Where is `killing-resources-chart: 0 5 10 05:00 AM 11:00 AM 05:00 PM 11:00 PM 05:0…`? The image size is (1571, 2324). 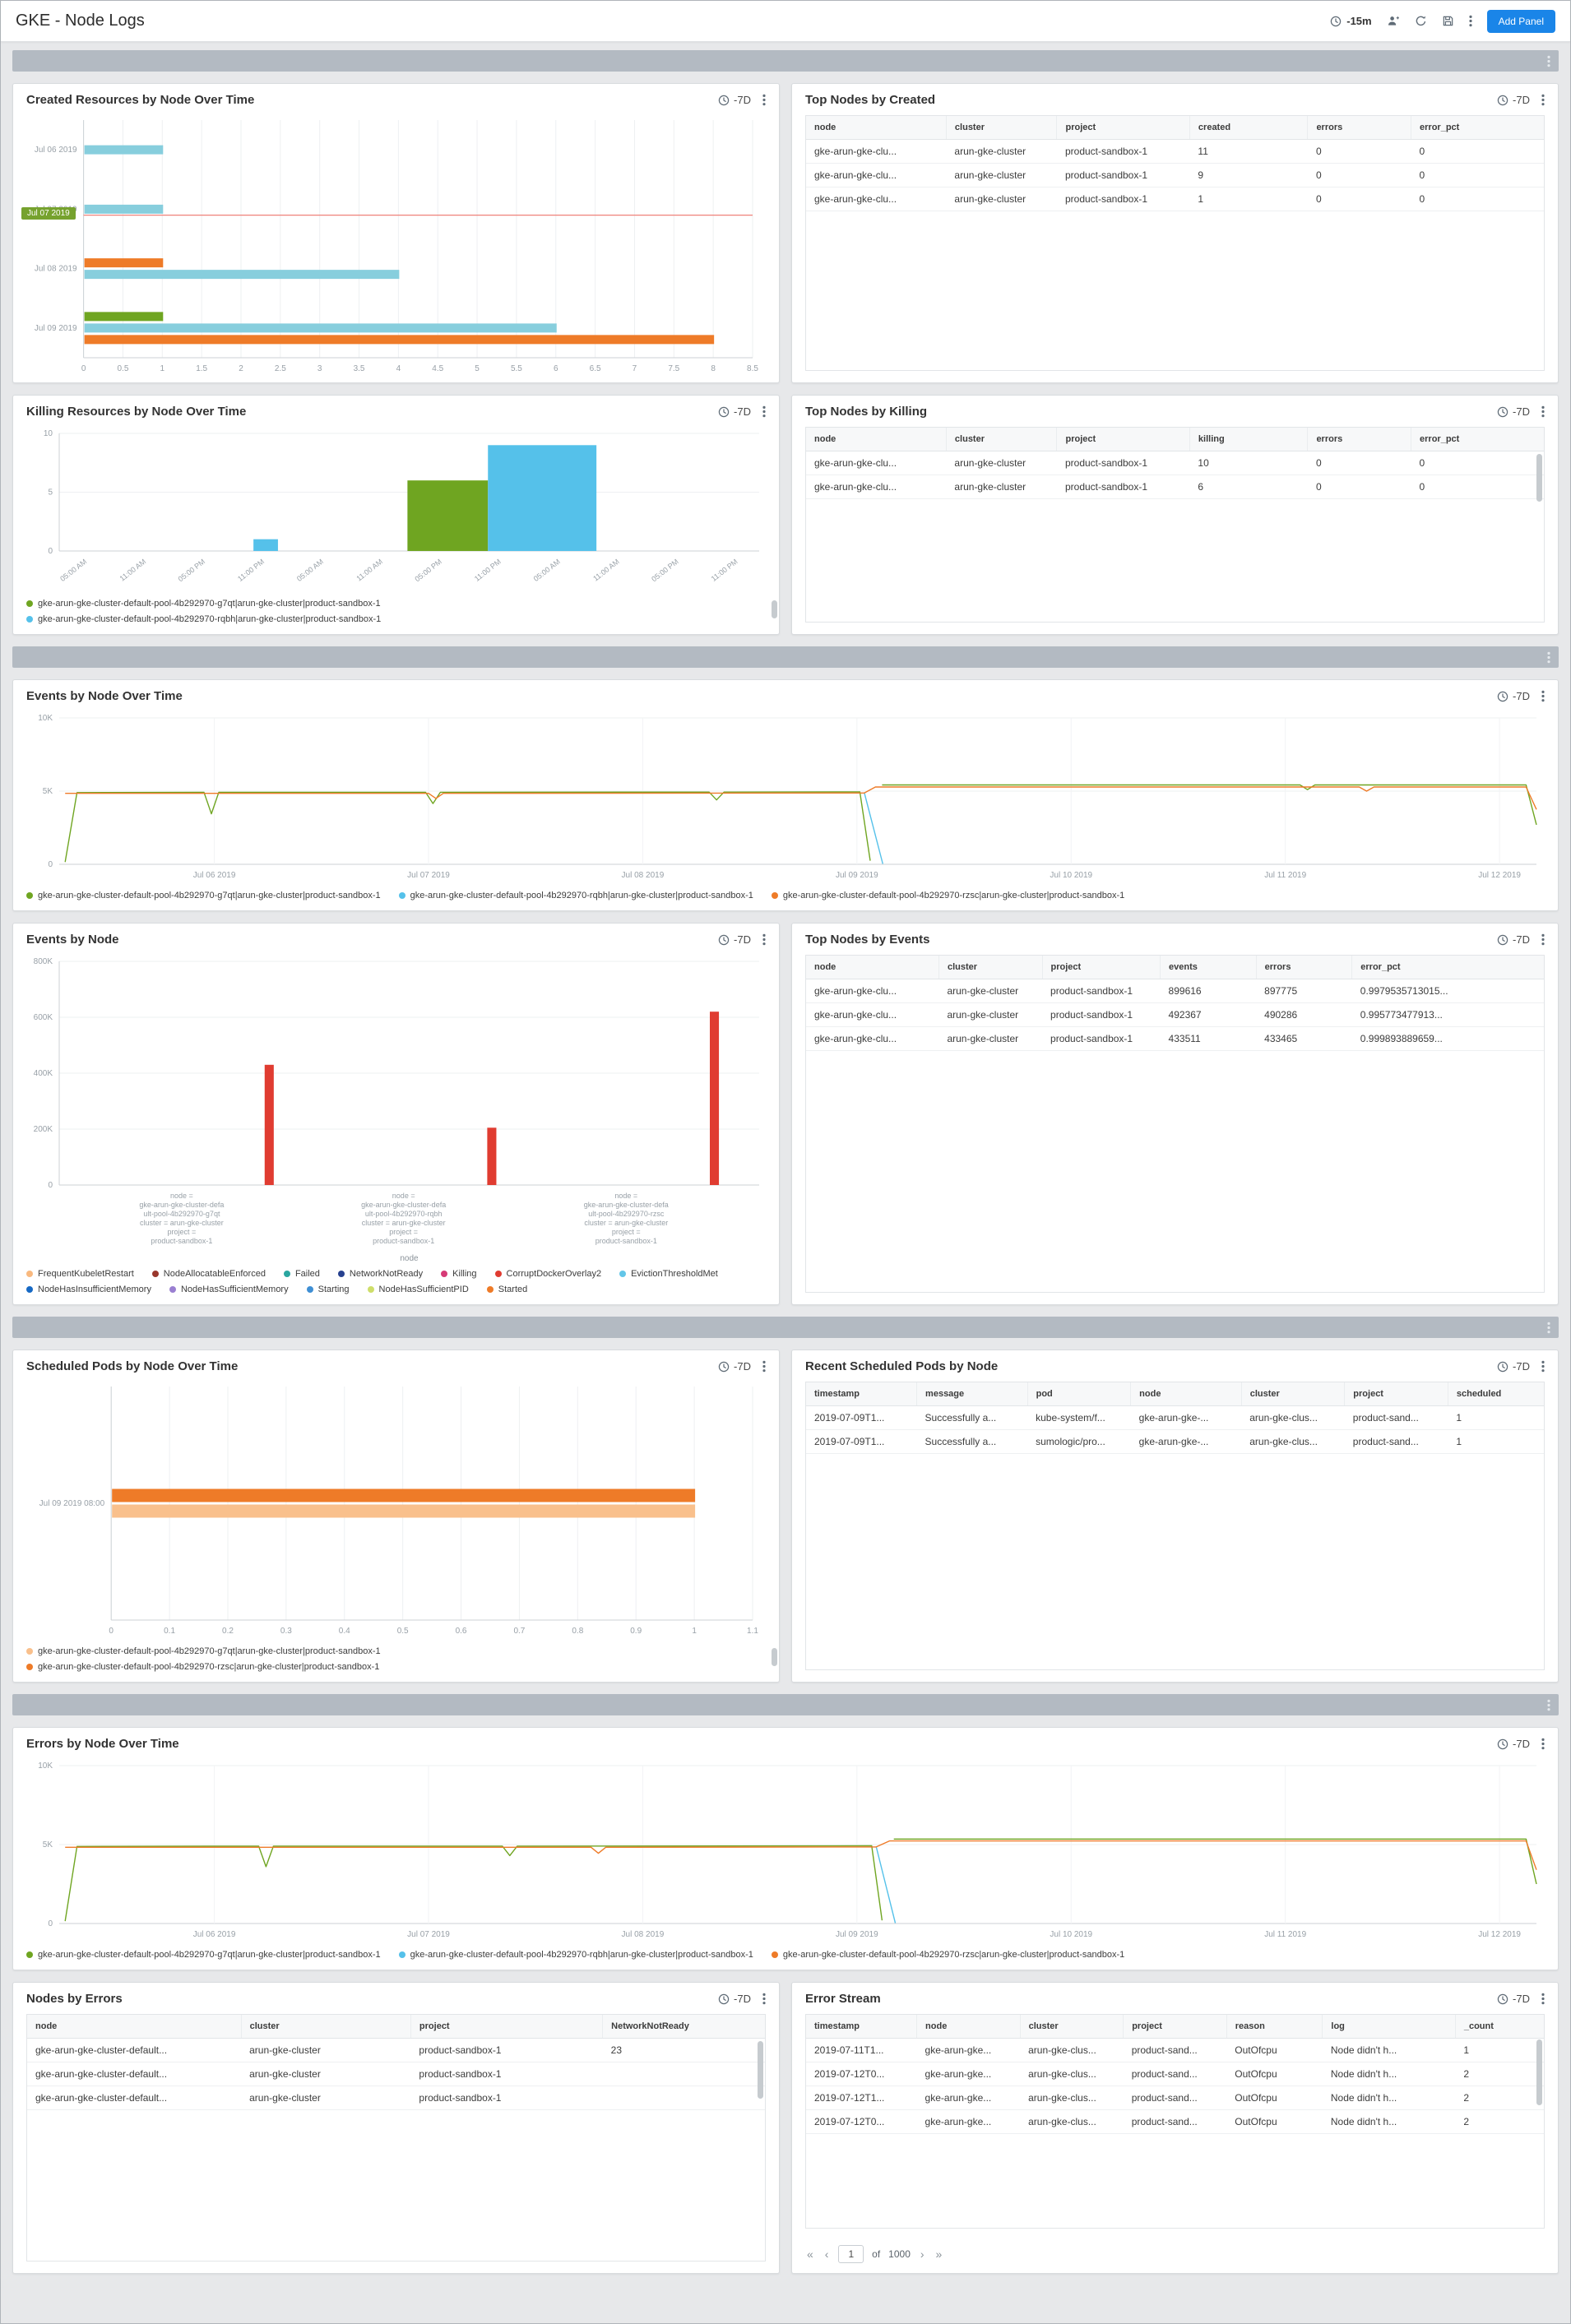 killing-resources-chart: 0 5 10 05:00 AM 11:00 AM 05:00 PM 11:00 PM 05:0… is located at coordinates (396, 510).